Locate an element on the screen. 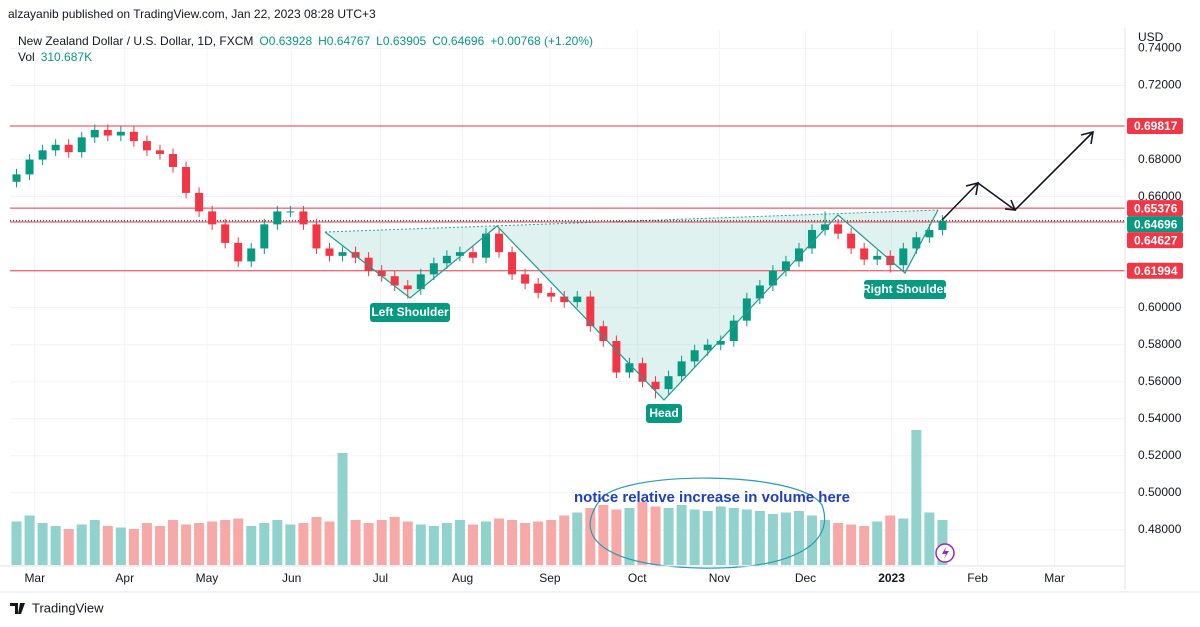  volume-legend: Vol 310.687K is located at coordinates (55, 57).